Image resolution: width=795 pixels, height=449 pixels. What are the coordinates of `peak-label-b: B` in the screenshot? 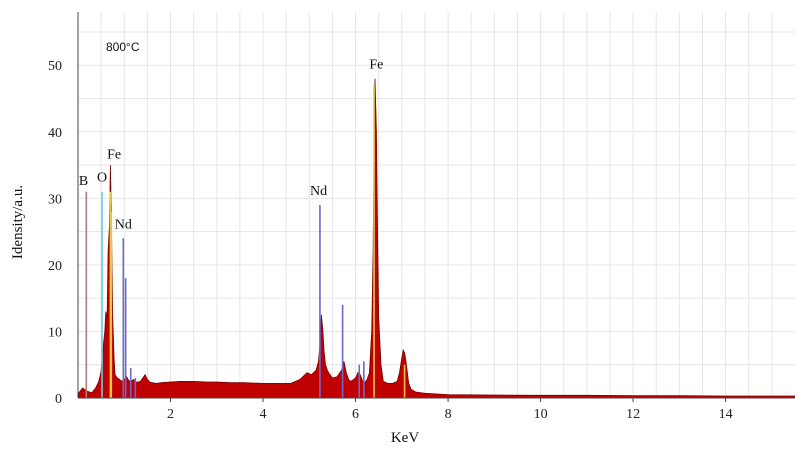 It's located at (83, 181).